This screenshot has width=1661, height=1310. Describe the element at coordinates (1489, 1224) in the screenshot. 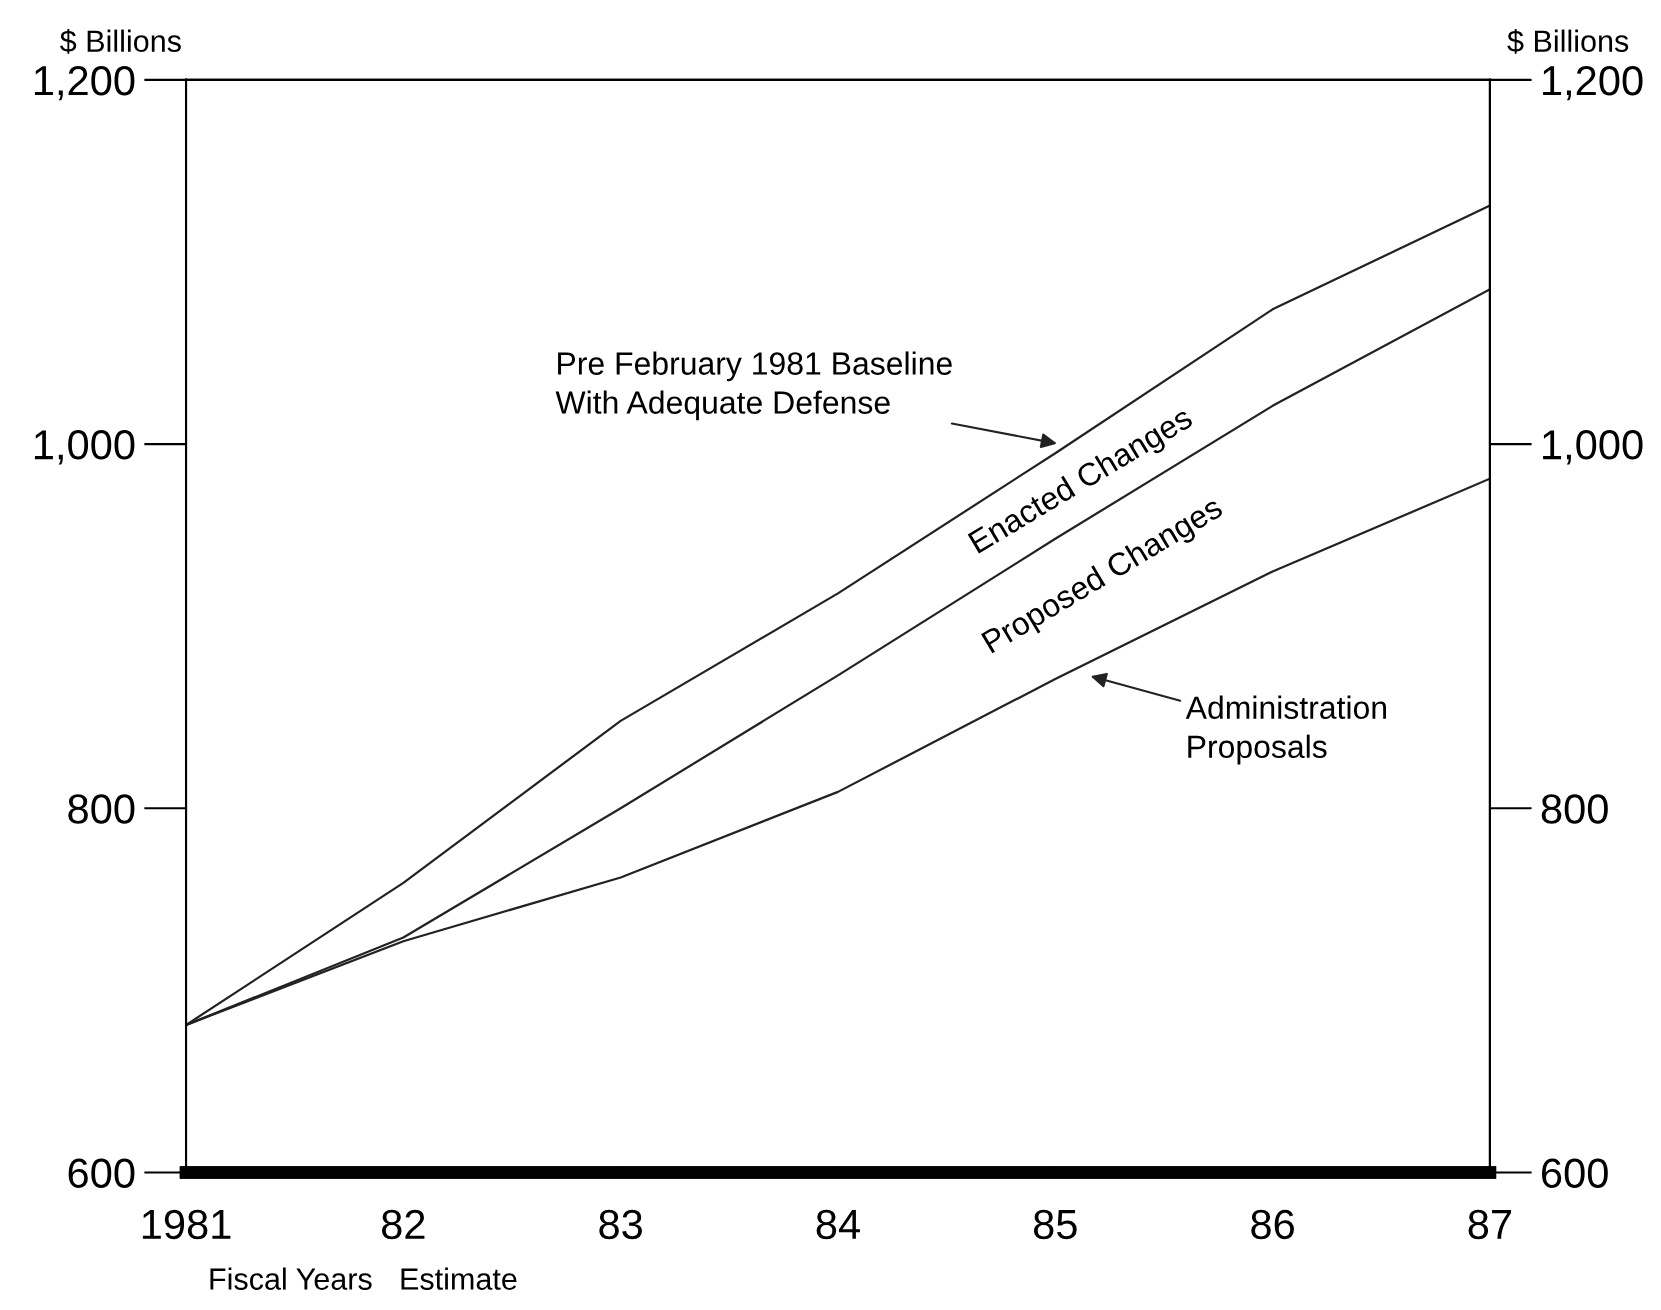

I see `x-tick-label: 87` at that location.